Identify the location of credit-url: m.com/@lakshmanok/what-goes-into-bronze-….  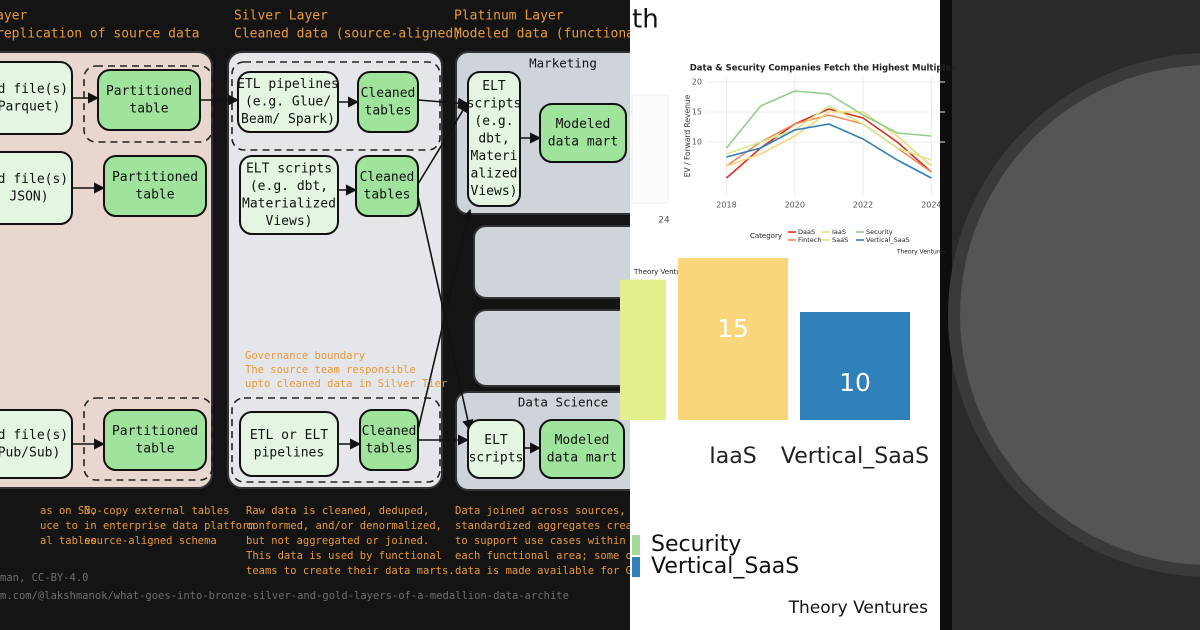
(284, 596).